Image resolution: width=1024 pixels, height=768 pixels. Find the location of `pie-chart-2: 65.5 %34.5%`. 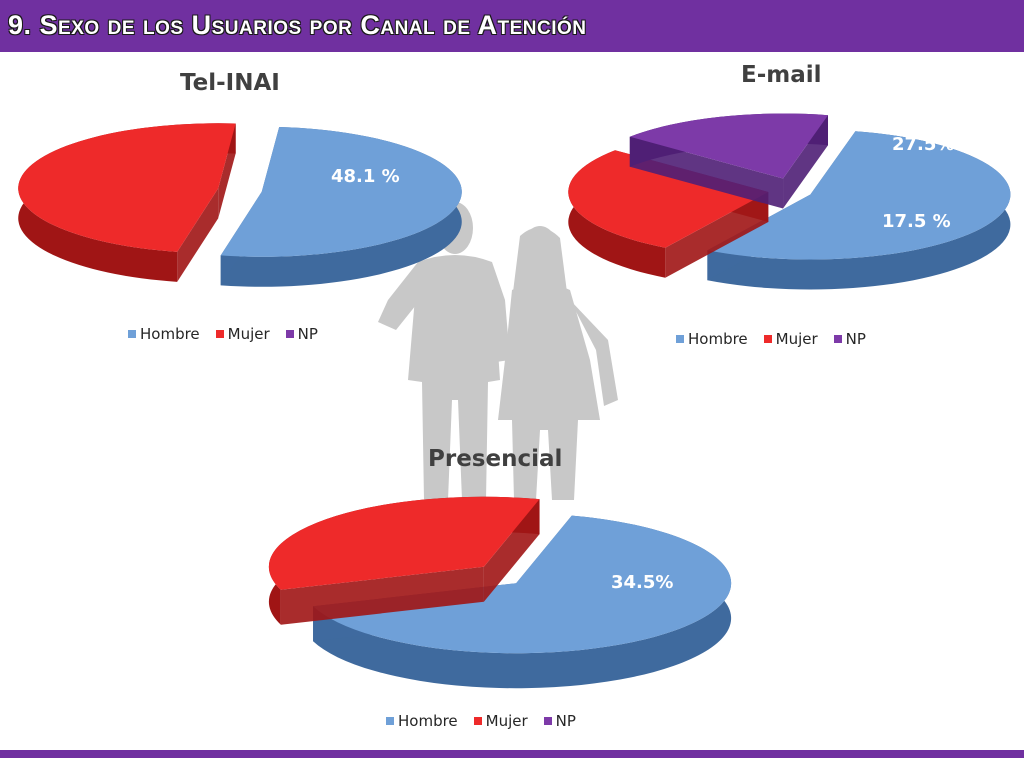

pie-chart-2: 65.5 %34.5% is located at coordinates (500, 592).